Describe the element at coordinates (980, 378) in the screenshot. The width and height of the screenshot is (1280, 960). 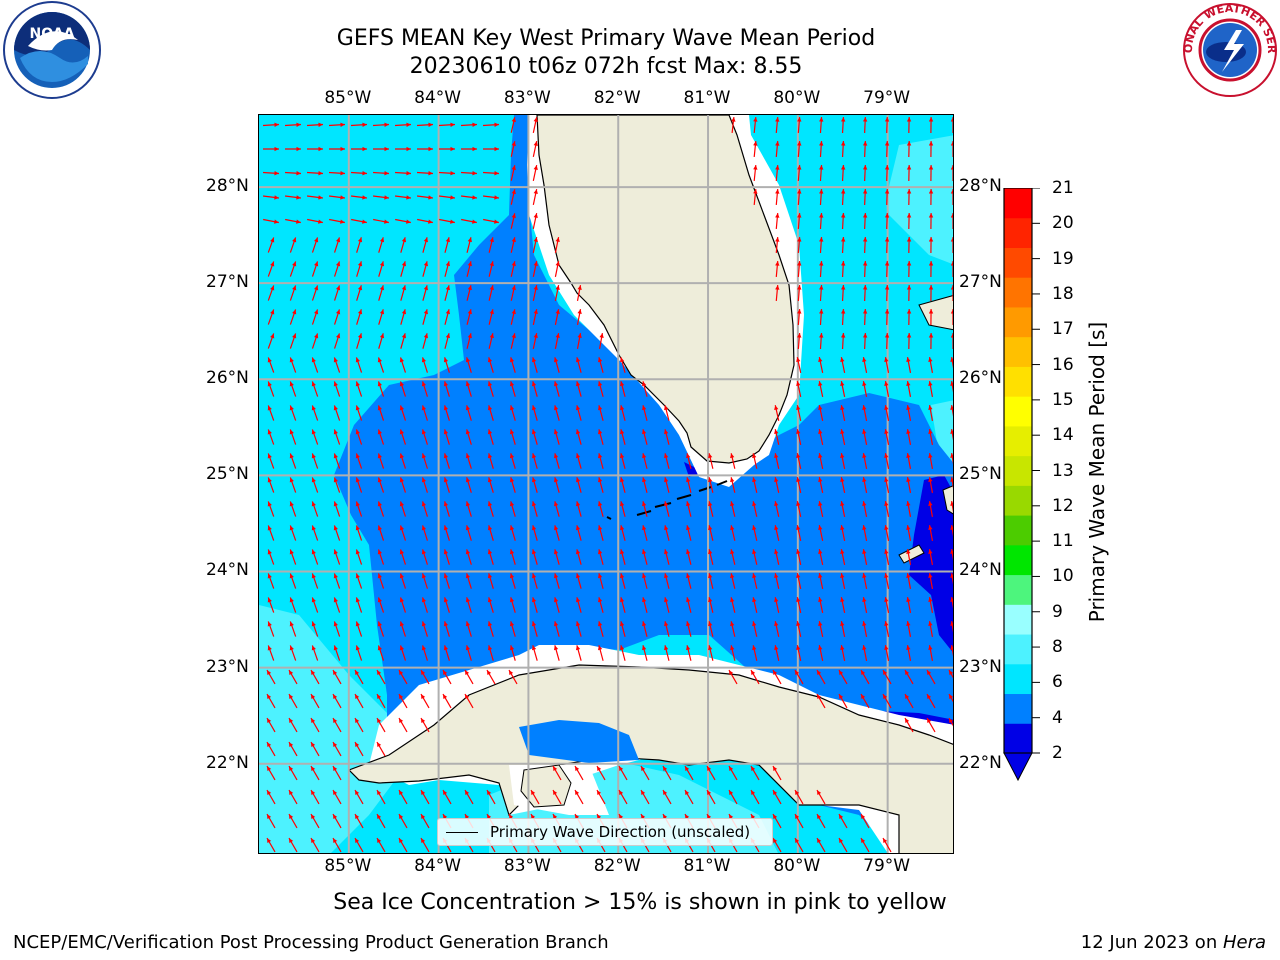
I see `lat-tick-label: 26°N` at that location.